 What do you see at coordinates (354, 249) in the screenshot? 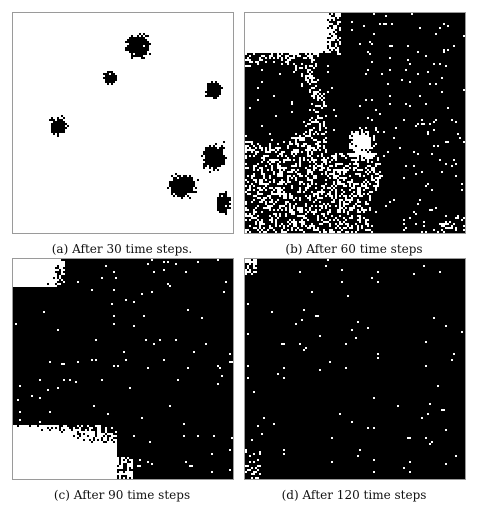
I see `caption-b: (b) After 60 time steps` at bounding box center [354, 249].